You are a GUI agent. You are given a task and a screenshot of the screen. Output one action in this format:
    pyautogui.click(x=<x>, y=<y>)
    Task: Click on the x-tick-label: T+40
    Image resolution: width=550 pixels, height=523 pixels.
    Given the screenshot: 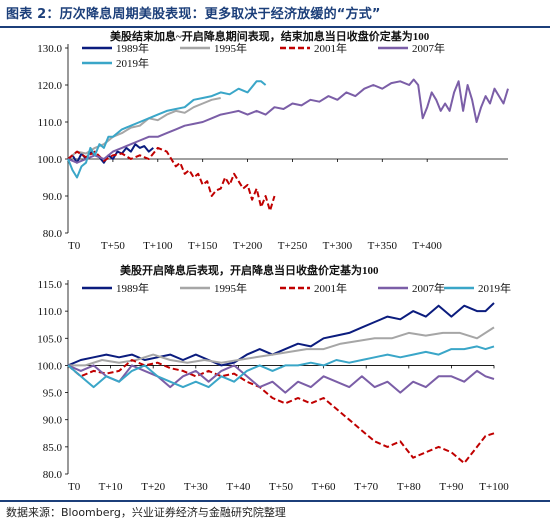 What is the action you would take?
    pyautogui.click(x=238, y=487)
    